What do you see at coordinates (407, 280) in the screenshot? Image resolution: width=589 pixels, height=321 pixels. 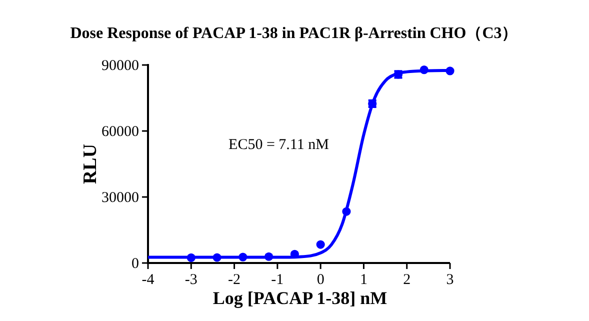 I see `x-tick-label: 2` at bounding box center [407, 280].